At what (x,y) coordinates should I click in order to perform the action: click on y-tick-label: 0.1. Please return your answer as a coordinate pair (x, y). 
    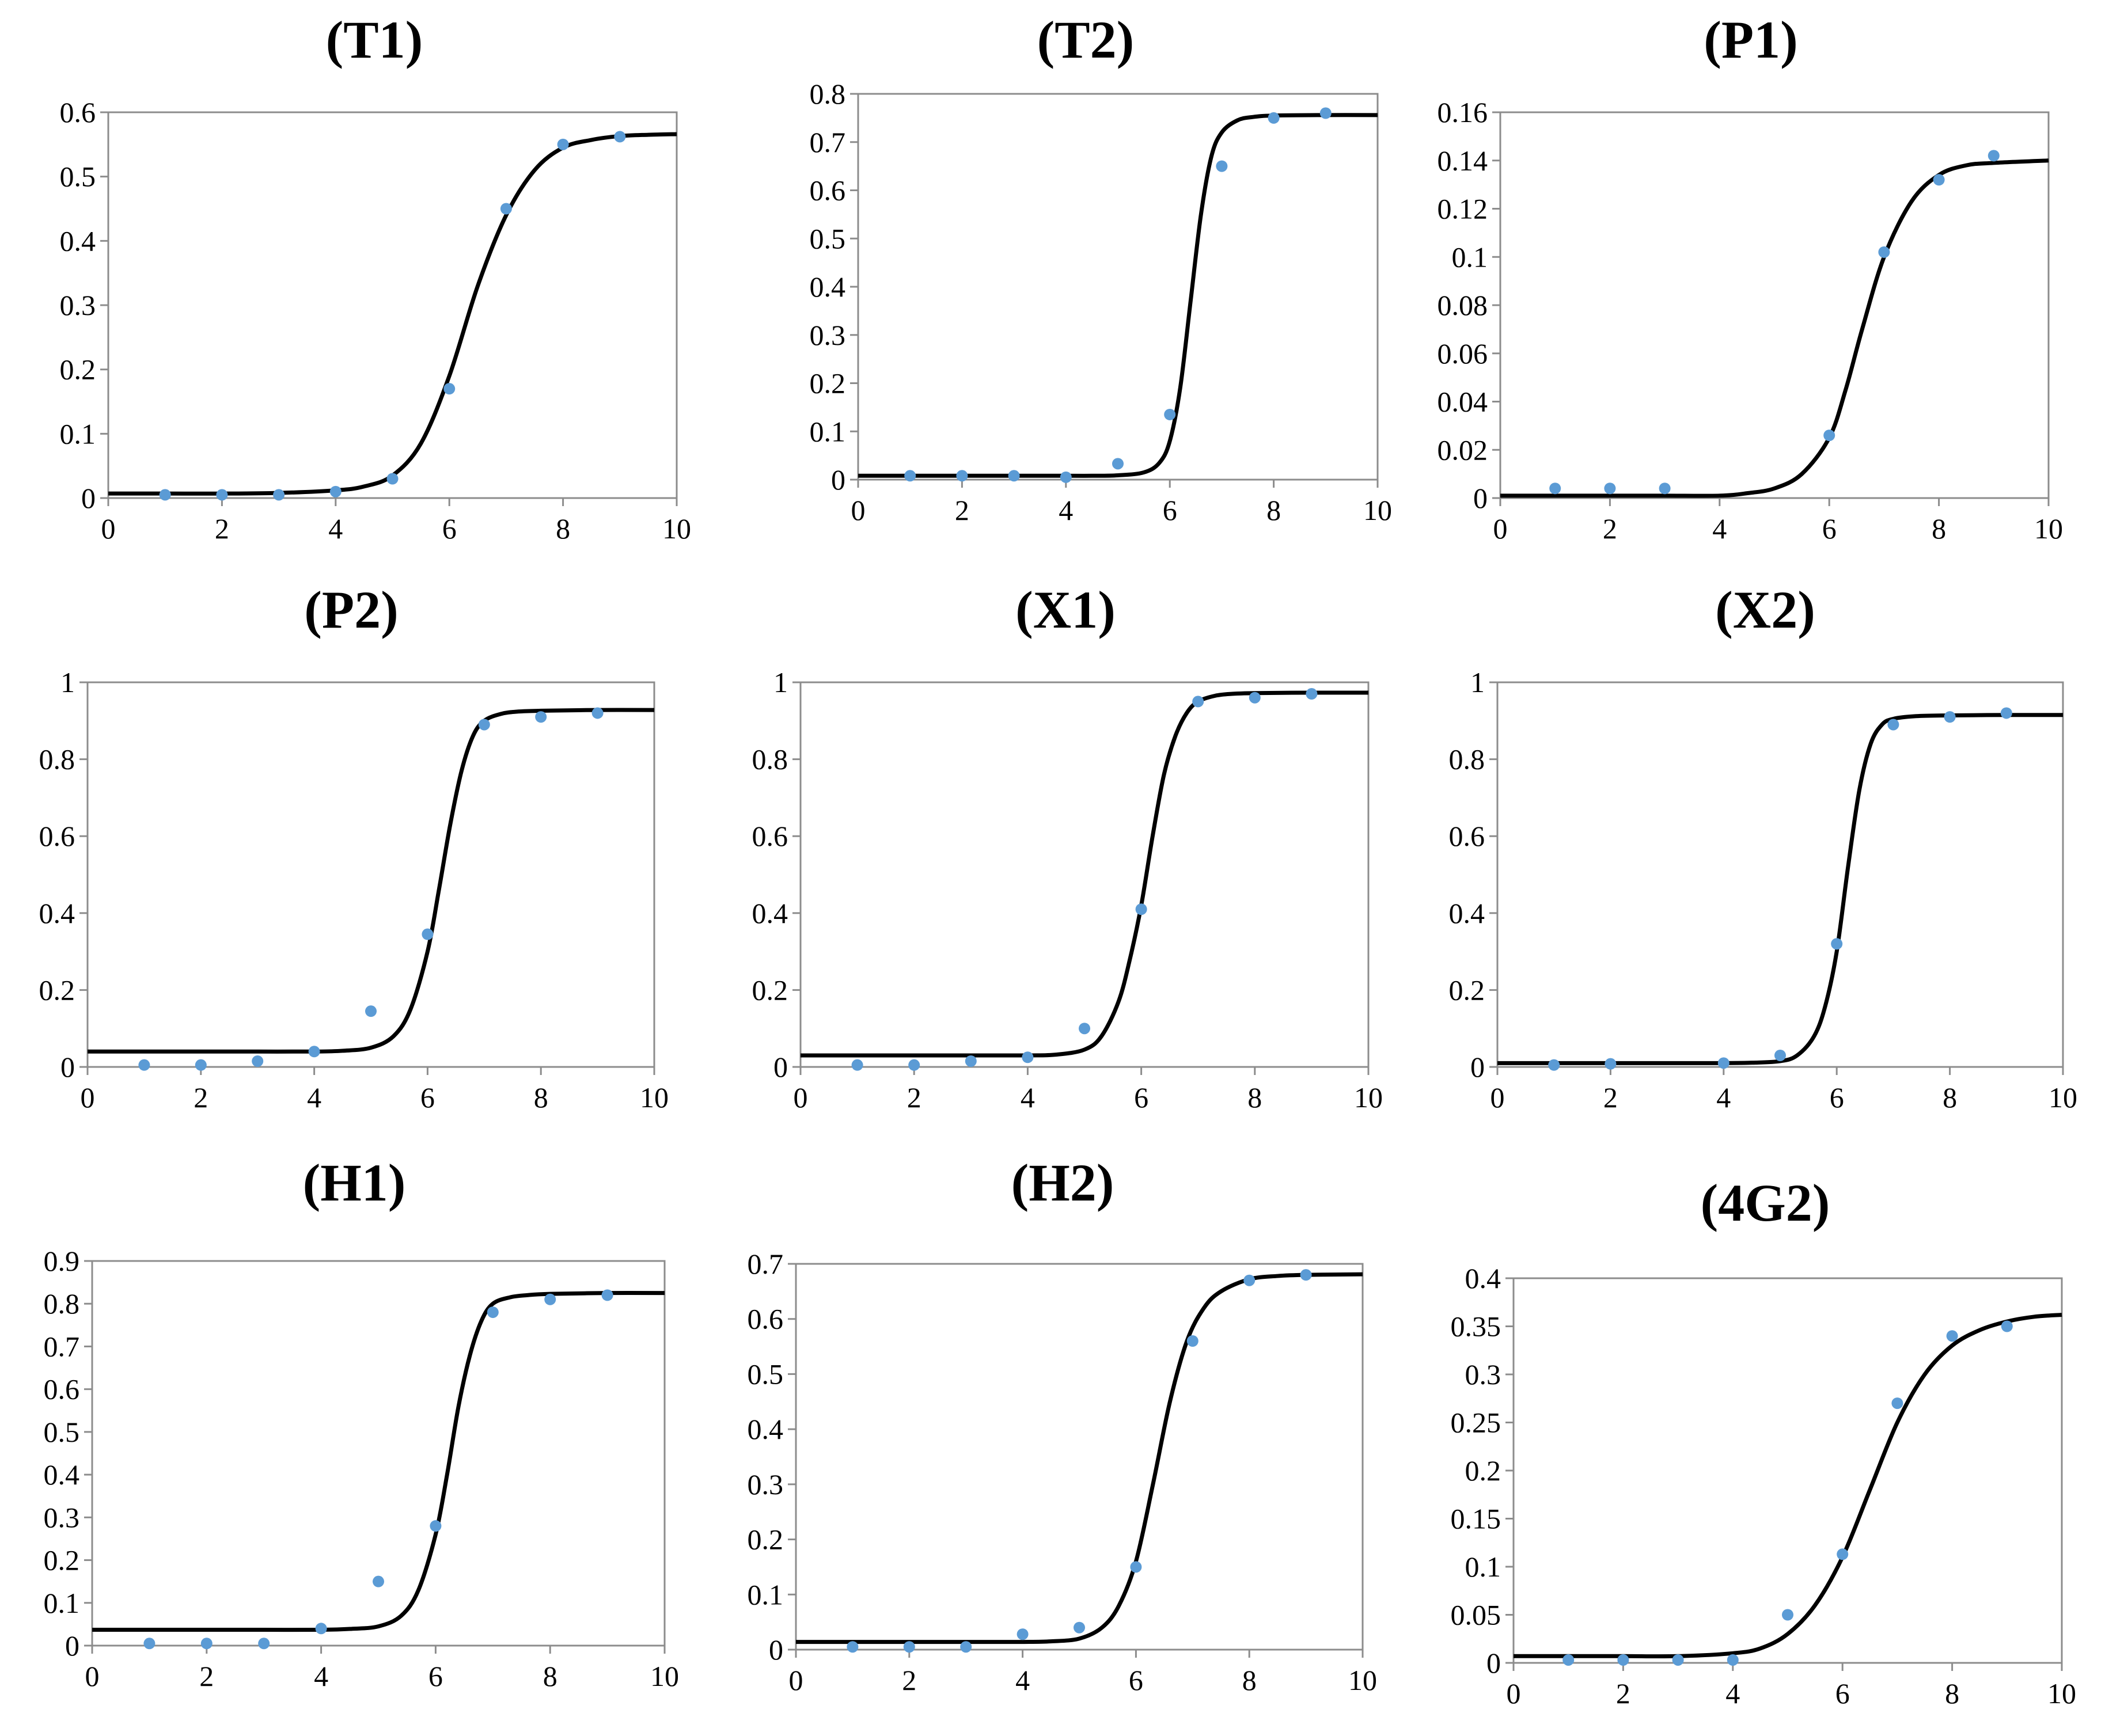
    Looking at the image, I should click on (766, 1594).